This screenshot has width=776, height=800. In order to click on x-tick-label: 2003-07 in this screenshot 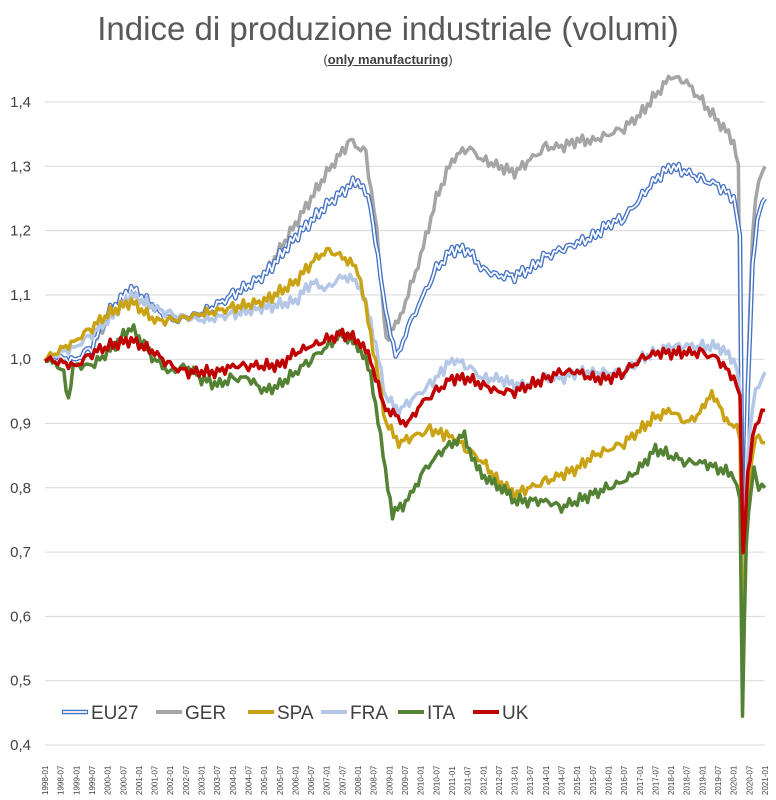, I will do `click(217, 780)`.